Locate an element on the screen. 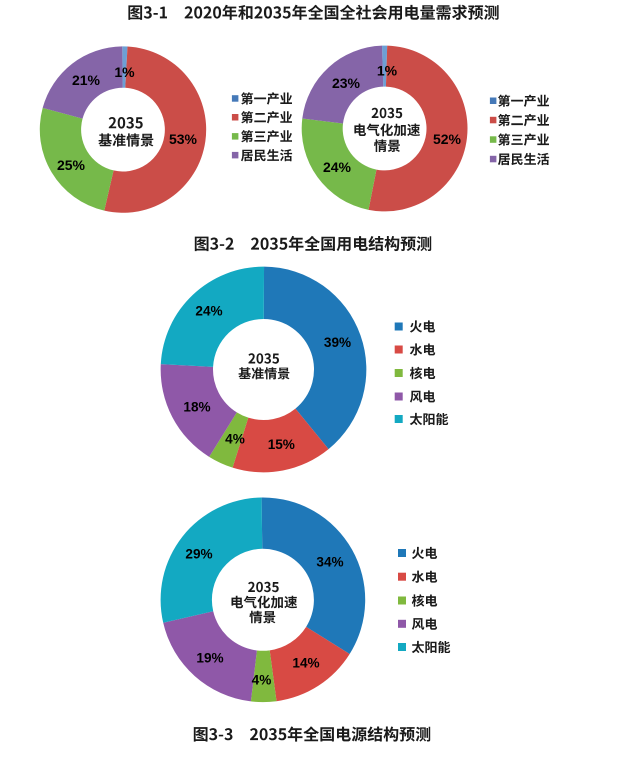 The height and width of the screenshot is (766, 622). svg-text: 25% is located at coordinates (71, 165).